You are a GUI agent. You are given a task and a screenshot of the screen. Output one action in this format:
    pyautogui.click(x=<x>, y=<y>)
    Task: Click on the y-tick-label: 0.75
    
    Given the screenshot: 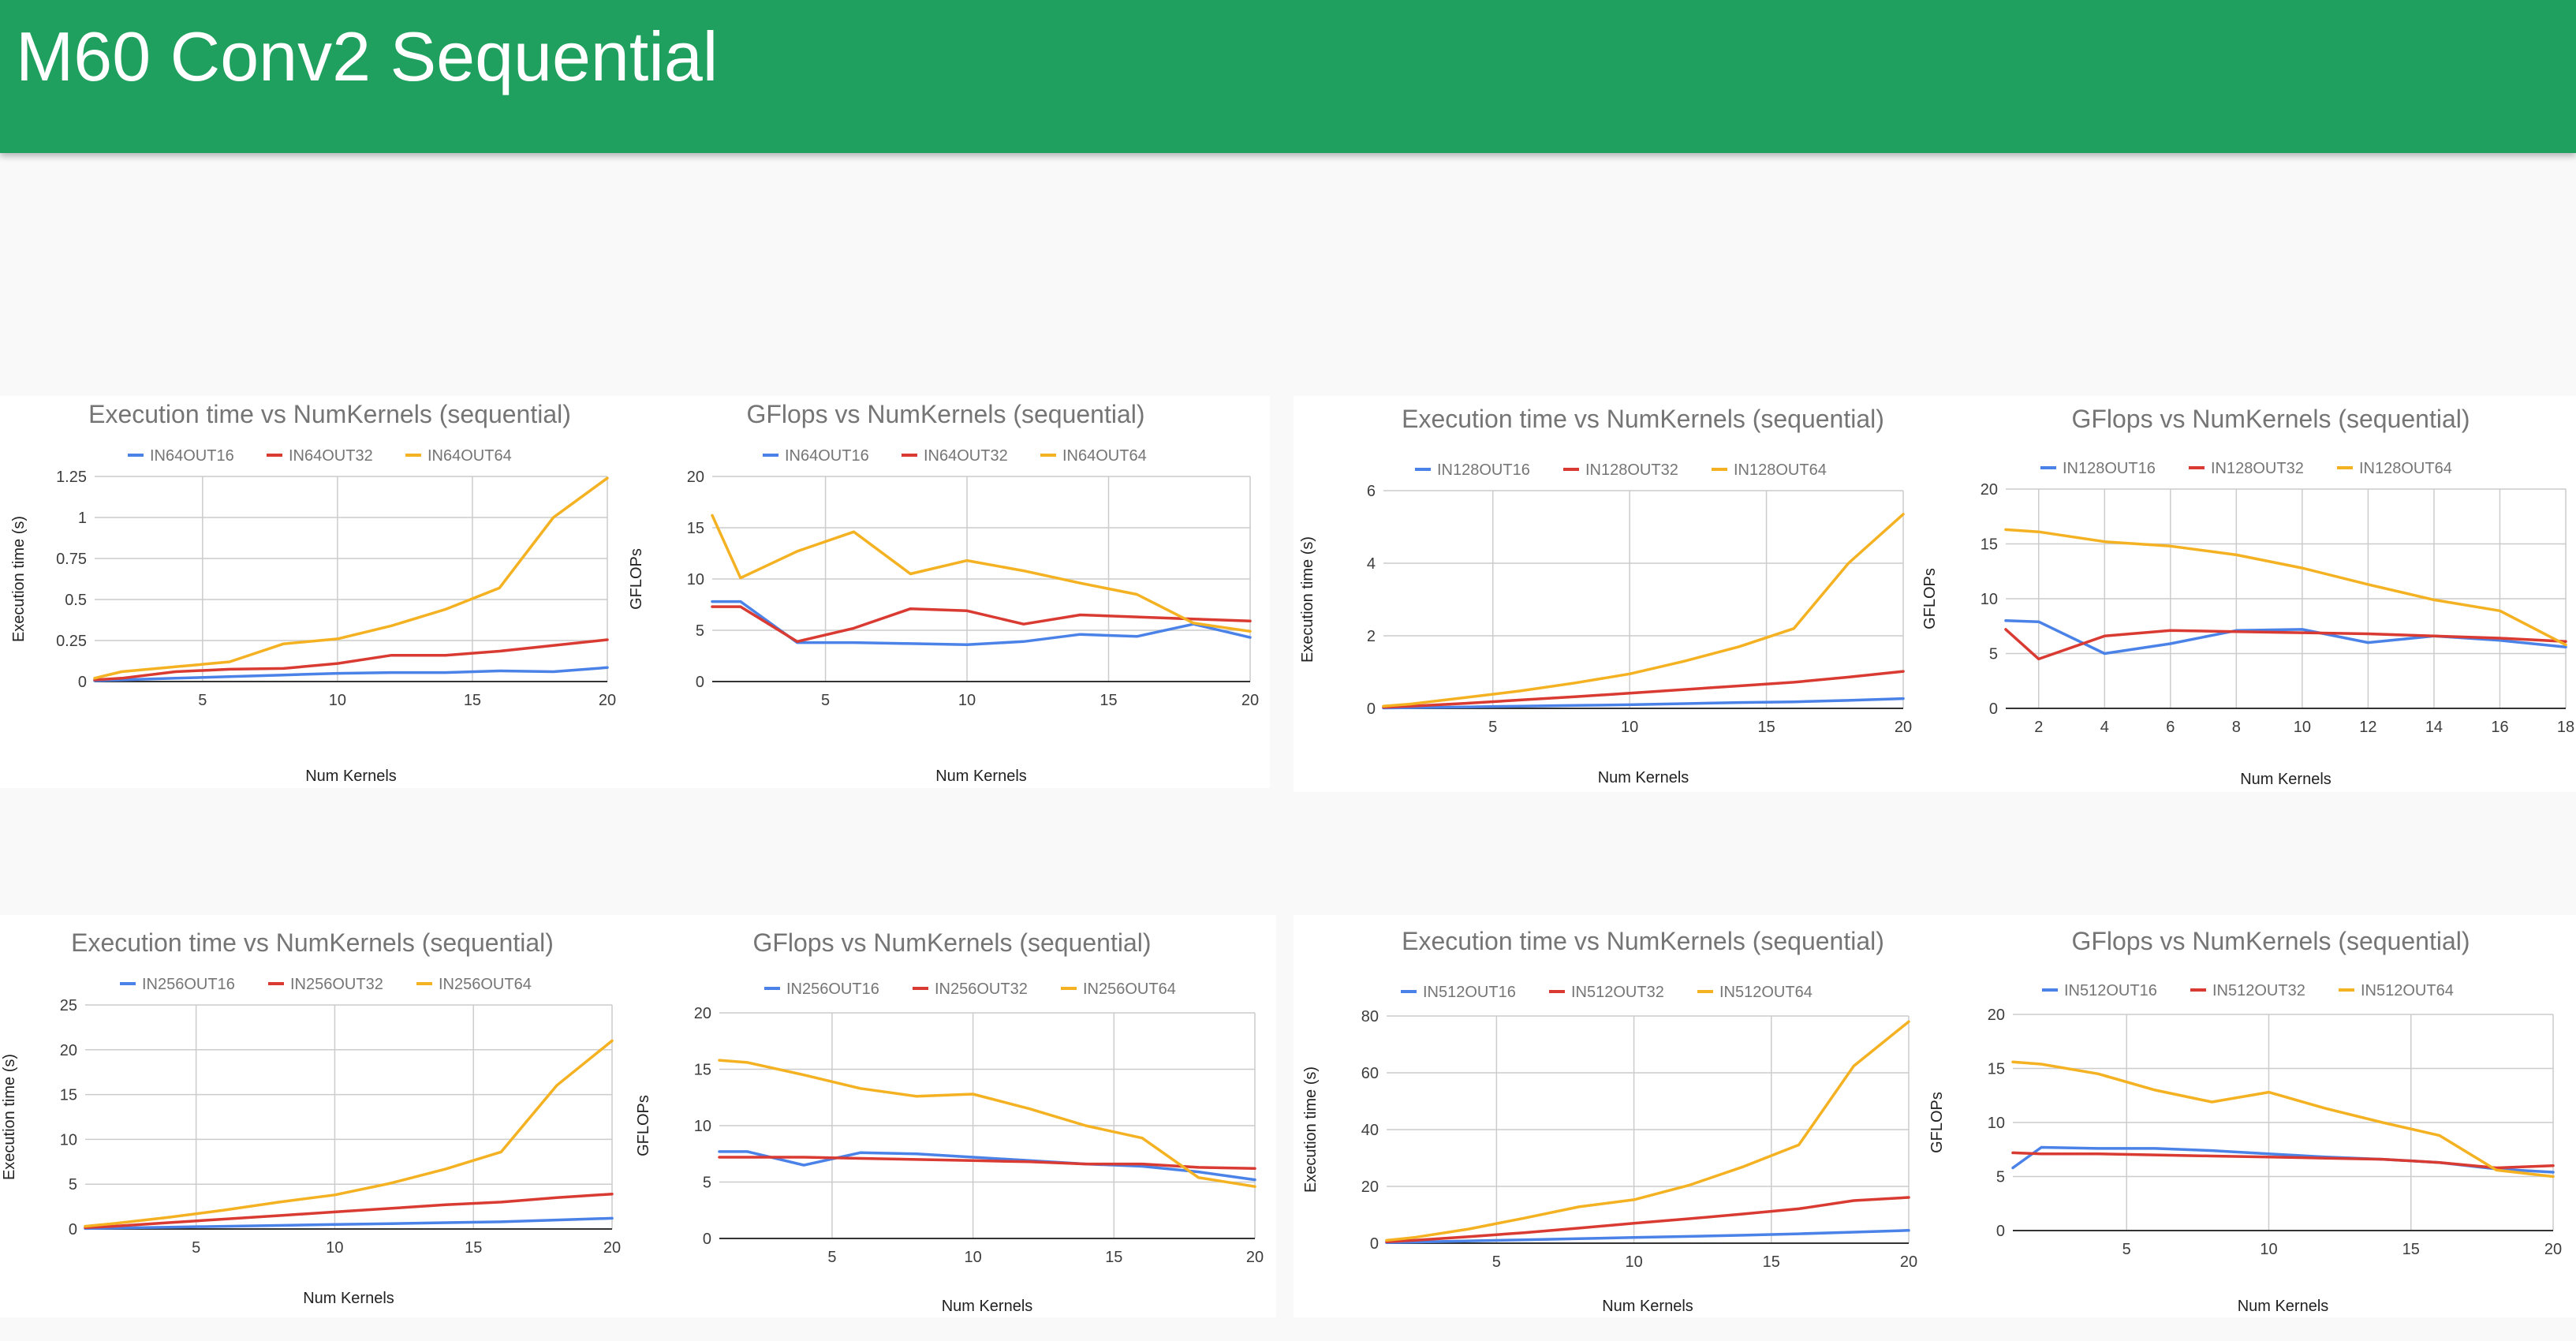 What is the action you would take?
    pyautogui.click(x=71, y=559)
    